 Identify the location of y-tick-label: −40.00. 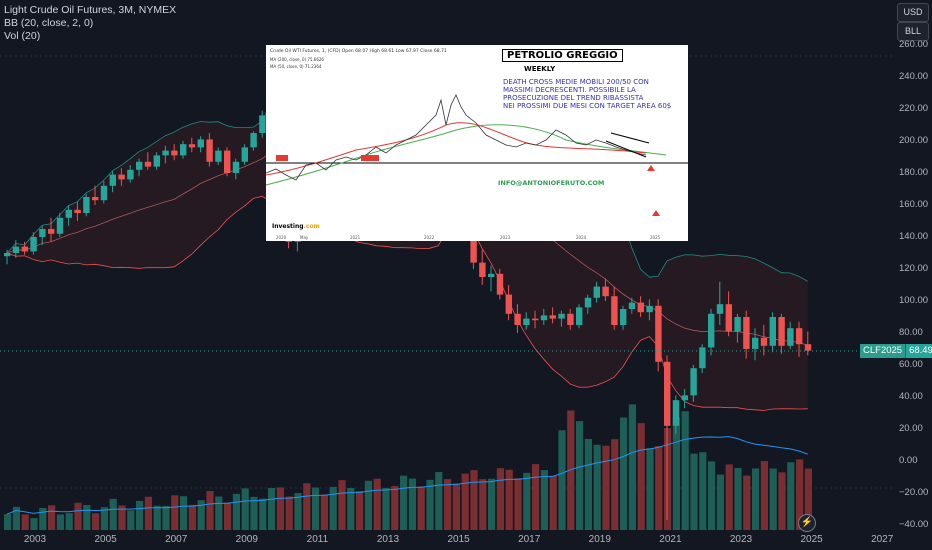
(914, 524).